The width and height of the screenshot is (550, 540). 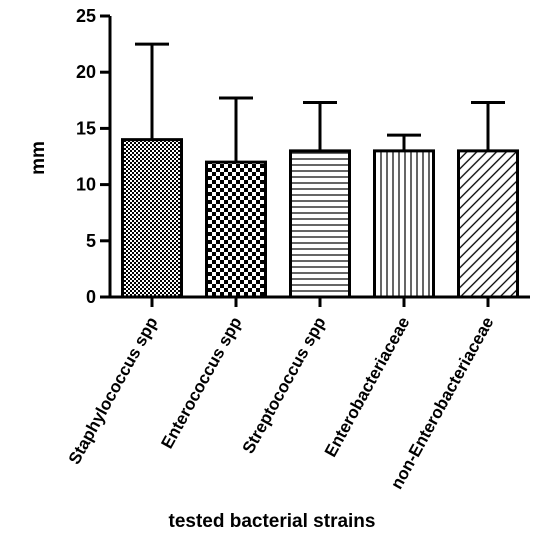 I want to click on x-tick-label: Streptococcus spp, so click(x=284, y=385).